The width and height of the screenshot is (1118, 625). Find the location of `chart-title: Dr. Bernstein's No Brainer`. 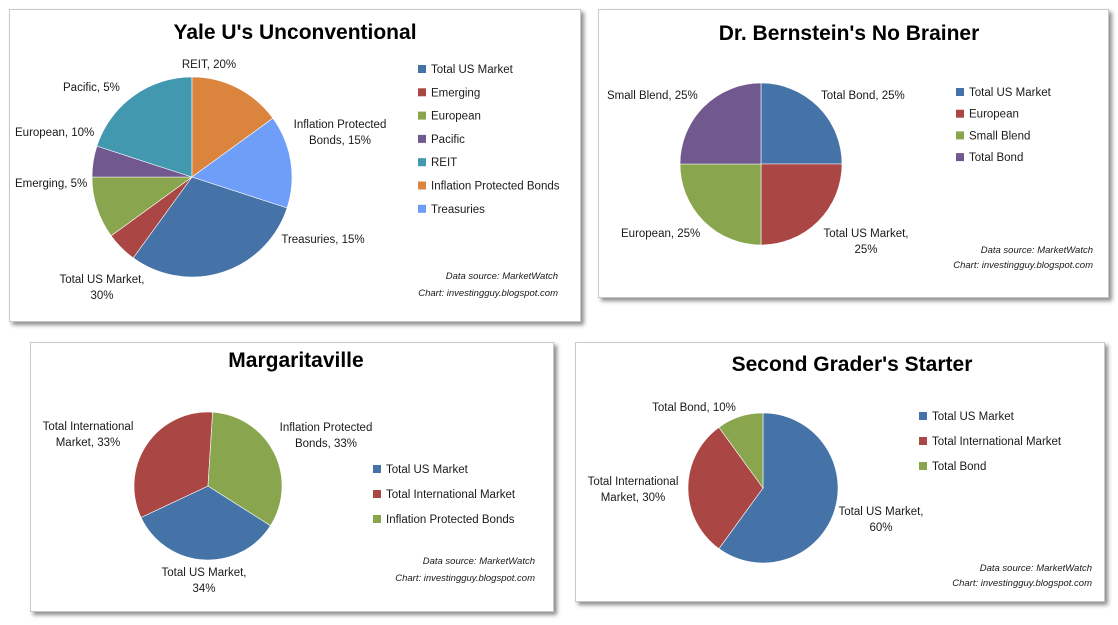

chart-title: Dr. Bernstein's No Brainer is located at coordinates (849, 33).